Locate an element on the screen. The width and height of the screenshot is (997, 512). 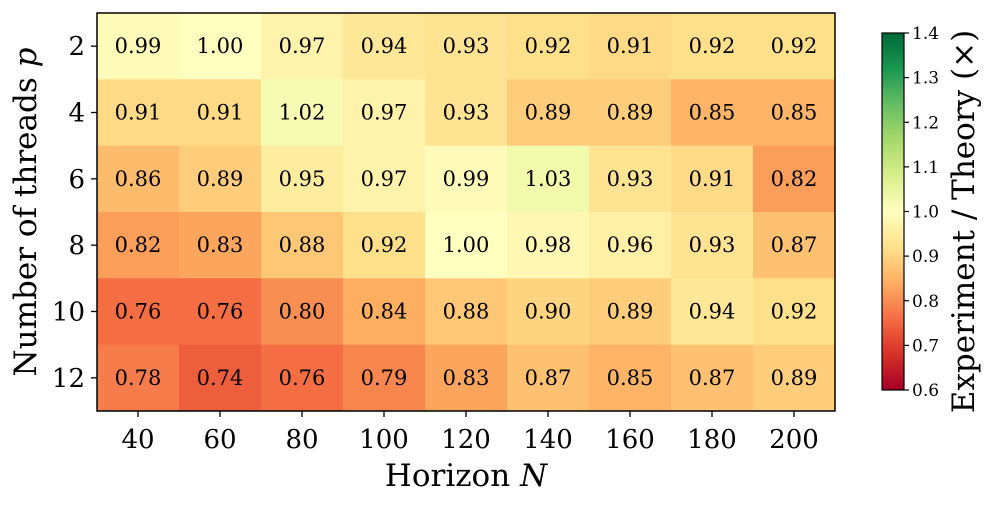
y-tick-label: 2 is located at coordinates (76, 47).